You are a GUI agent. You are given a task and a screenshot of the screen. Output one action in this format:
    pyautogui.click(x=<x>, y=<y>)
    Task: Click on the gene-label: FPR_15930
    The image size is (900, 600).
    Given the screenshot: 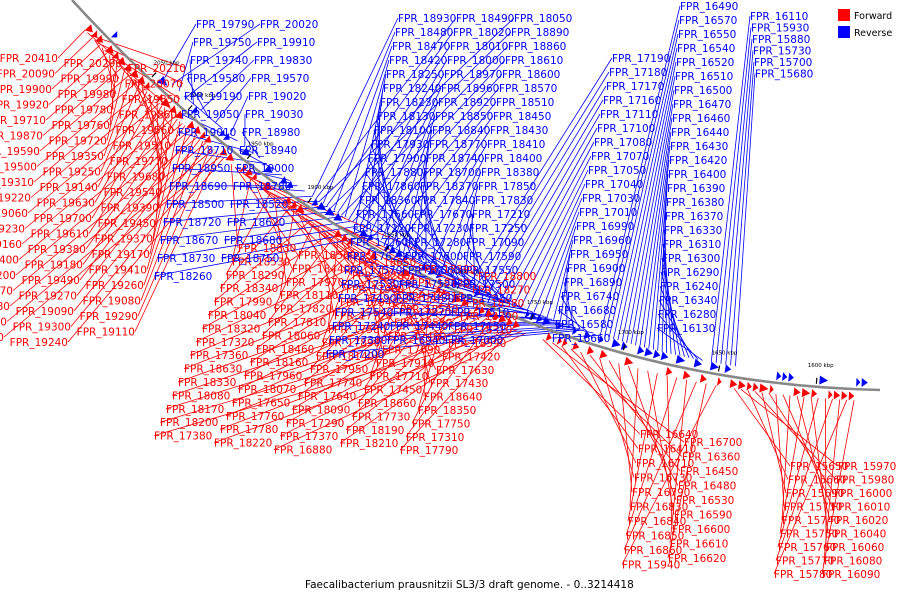 What is the action you would take?
    pyautogui.click(x=780, y=29)
    